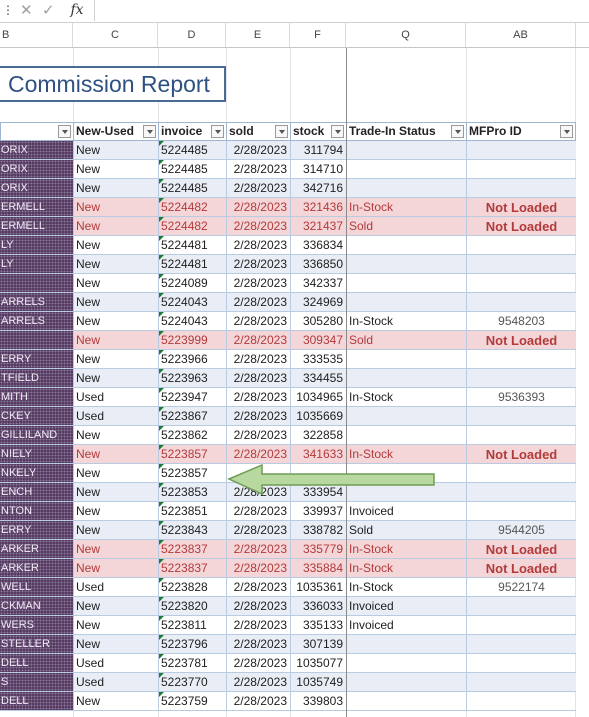 The height and width of the screenshot is (717, 589). Describe the element at coordinates (192, 340) in the screenshot. I see `invoice-cell: 5223999` at that location.